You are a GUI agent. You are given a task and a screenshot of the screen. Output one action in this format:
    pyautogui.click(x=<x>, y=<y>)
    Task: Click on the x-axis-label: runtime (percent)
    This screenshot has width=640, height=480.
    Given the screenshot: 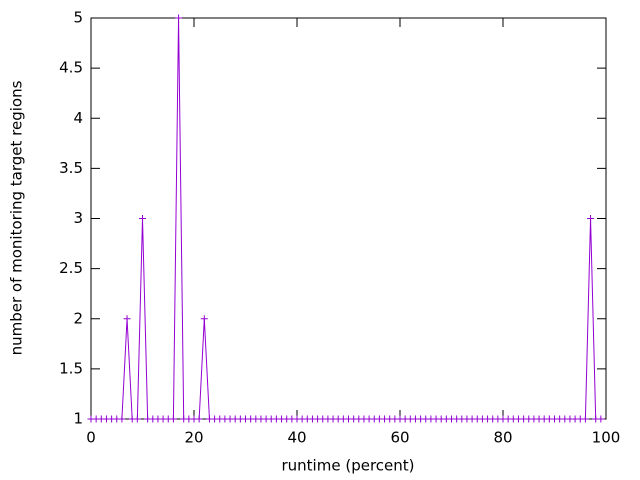 What is the action you would take?
    pyautogui.click(x=348, y=466)
    